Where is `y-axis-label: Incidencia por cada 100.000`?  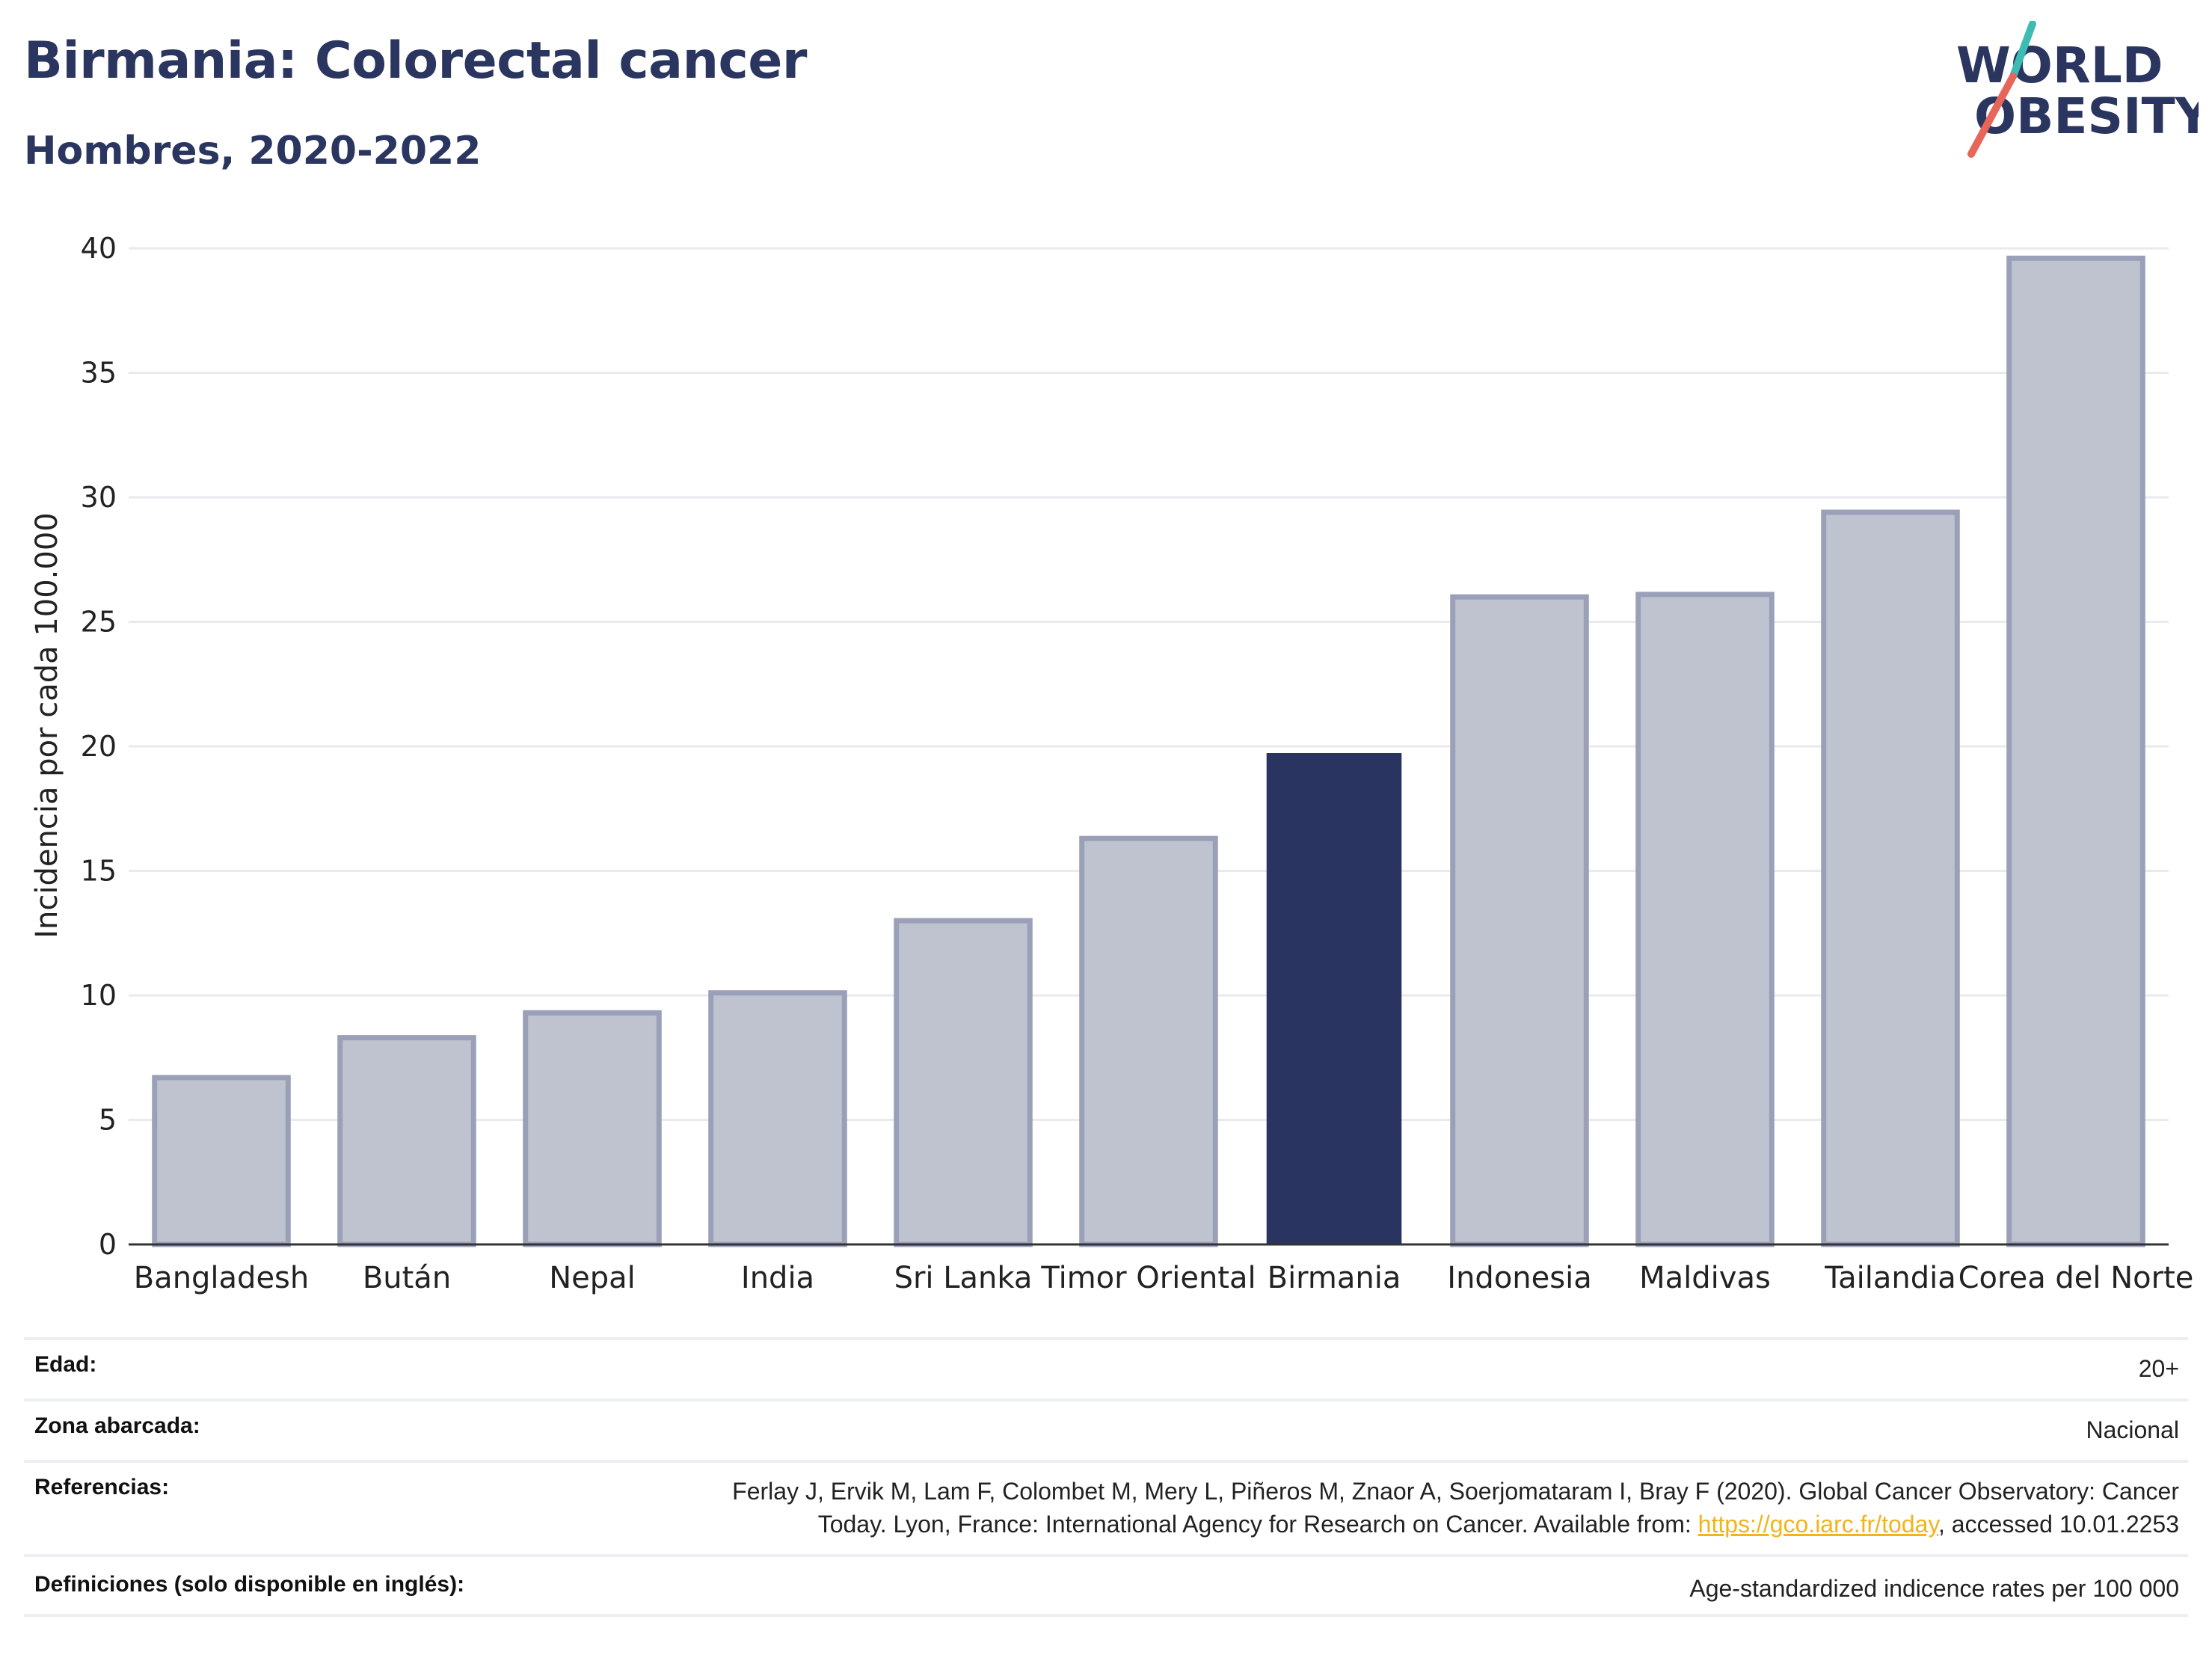 y-axis-label: Incidencia por cada 100.000 is located at coordinates (47, 725).